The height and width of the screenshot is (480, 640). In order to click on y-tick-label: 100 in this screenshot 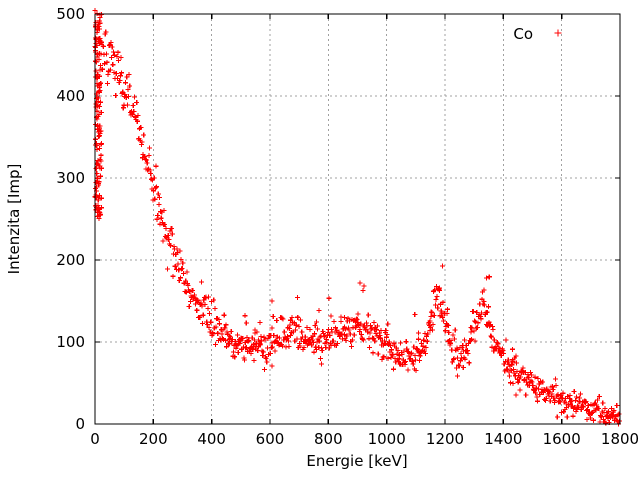, I will do `click(70, 342)`.